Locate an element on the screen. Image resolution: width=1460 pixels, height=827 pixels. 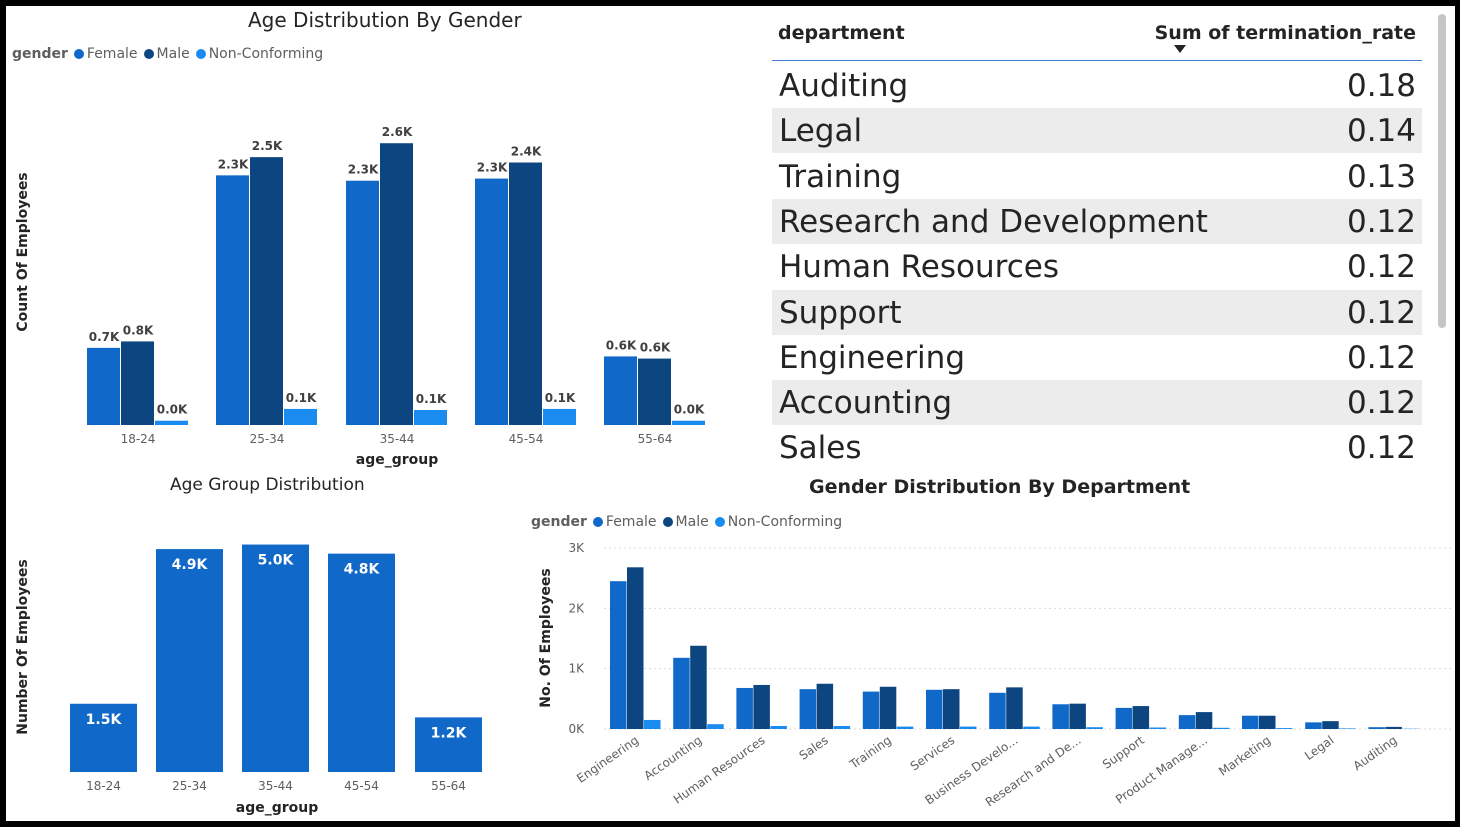
table-row: Human Resources 0.12 is located at coordinates (1097, 266).